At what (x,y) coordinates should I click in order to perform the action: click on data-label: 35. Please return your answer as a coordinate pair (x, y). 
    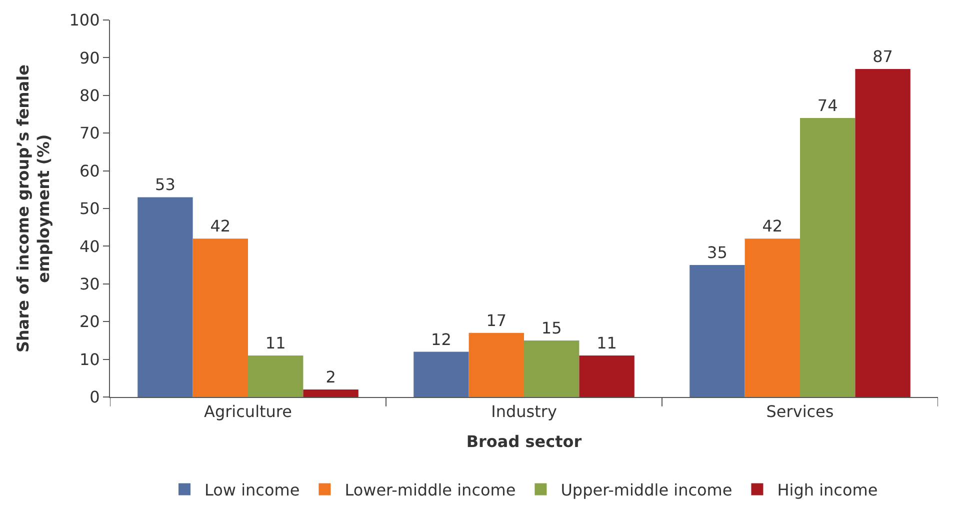
    Looking at the image, I should click on (717, 252).